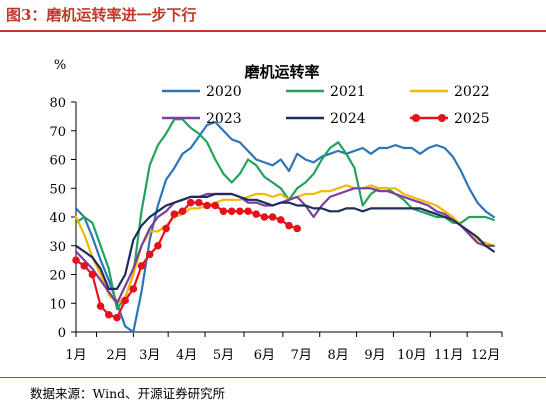 The width and height of the screenshot is (546, 408). I want to click on x-tick-label: 8月, so click(338, 355).